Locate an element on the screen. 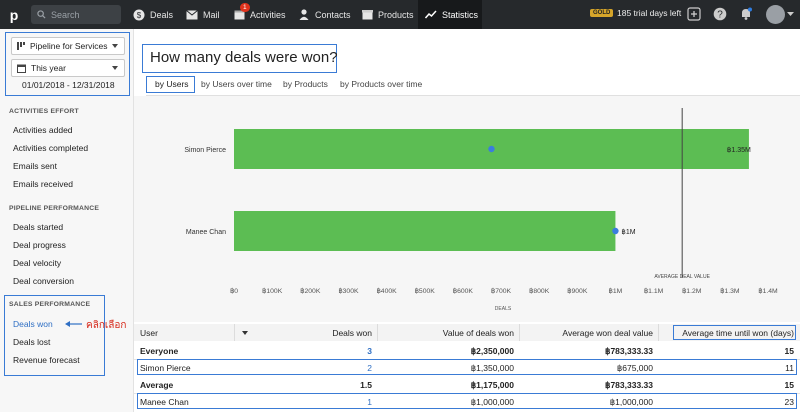  nav-contacts: Contacts is located at coordinates (326, 14).